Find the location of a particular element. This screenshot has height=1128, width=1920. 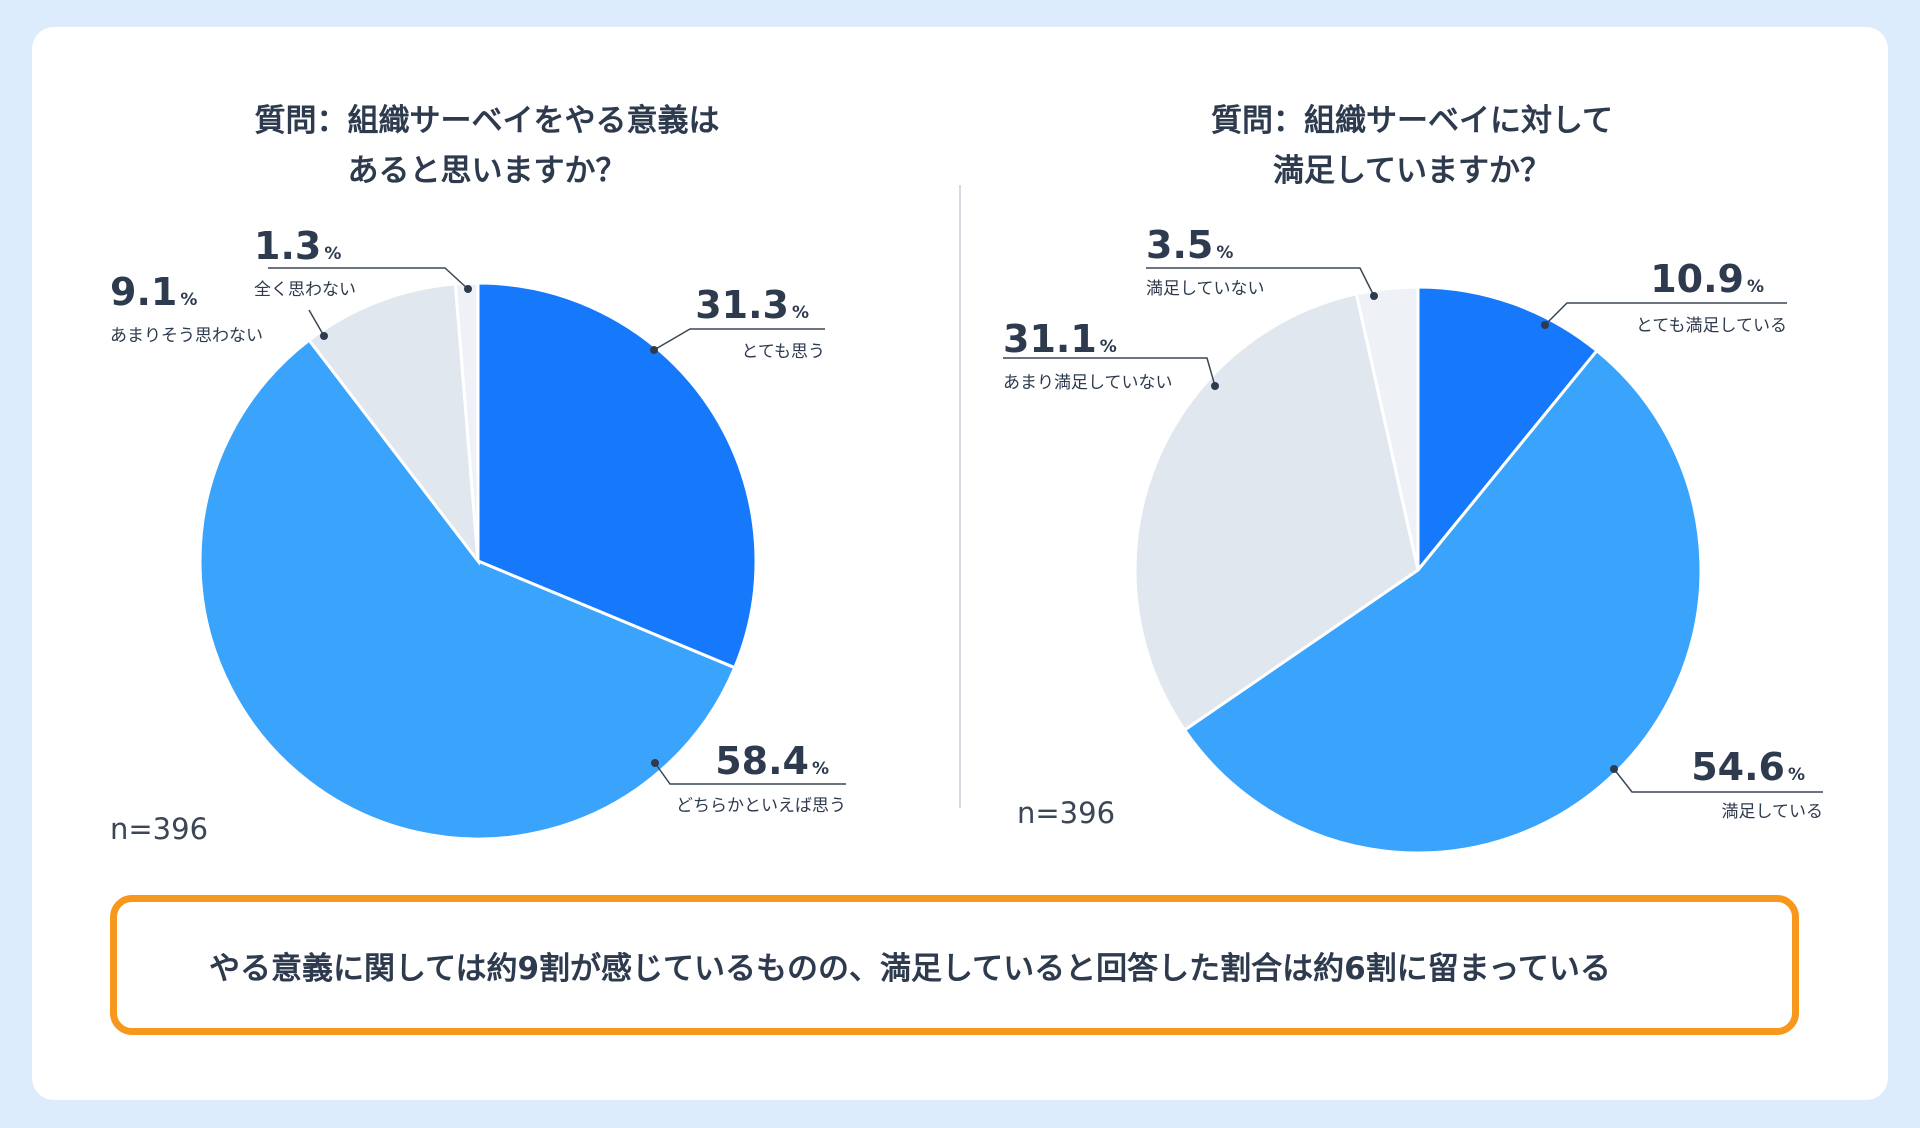

slice-label: どちらかといえば思う is located at coordinates (761, 806).